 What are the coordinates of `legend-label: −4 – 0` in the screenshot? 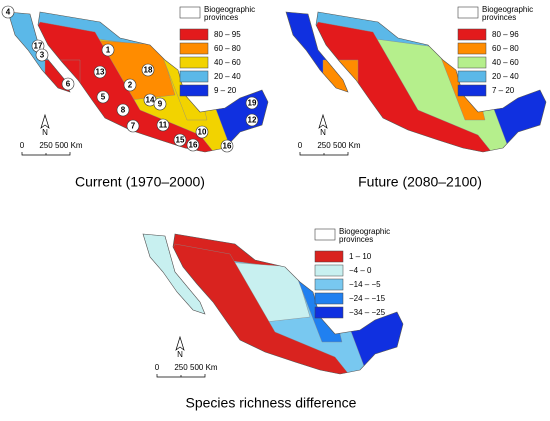 It's located at (360, 270).